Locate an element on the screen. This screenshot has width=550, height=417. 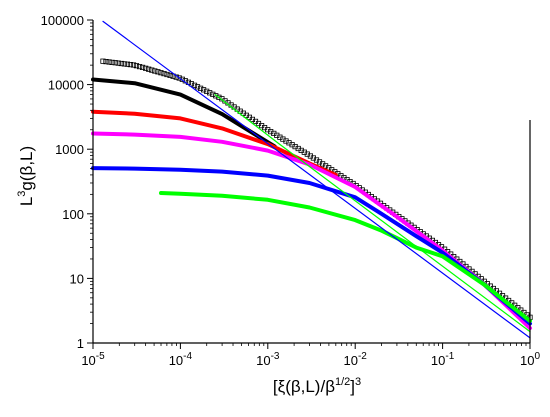
y-tick-label: 100 is located at coordinates (73, 214).